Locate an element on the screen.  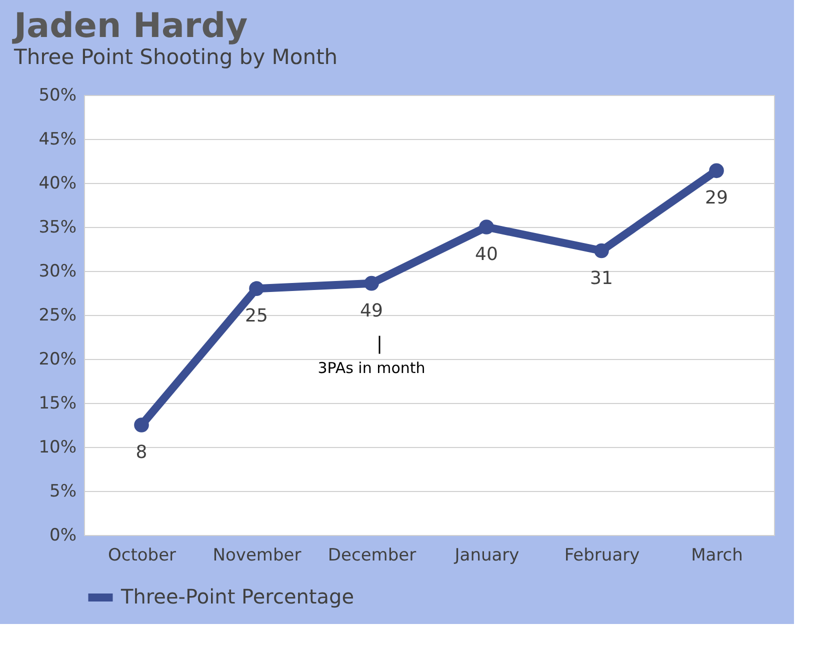
x-tick-label: January is located at coordinates (487, 556).